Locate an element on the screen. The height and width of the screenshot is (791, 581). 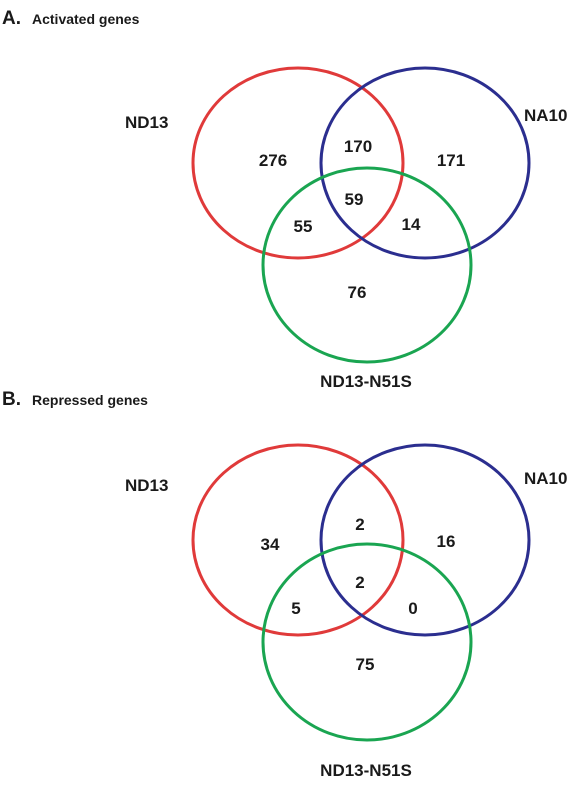
panel-a-count-all-three: 59 is located at coordinates (354, 199).